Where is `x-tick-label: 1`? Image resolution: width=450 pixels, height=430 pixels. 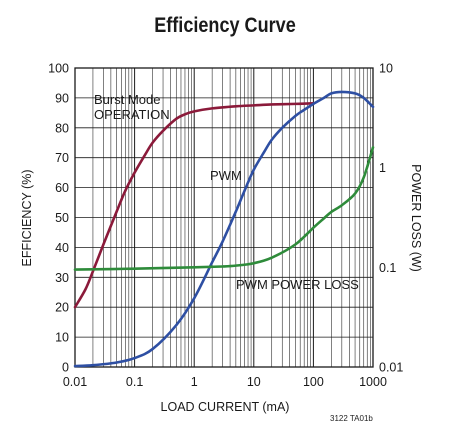
x-tick-label: 1 is located at coordinates (194, 382).